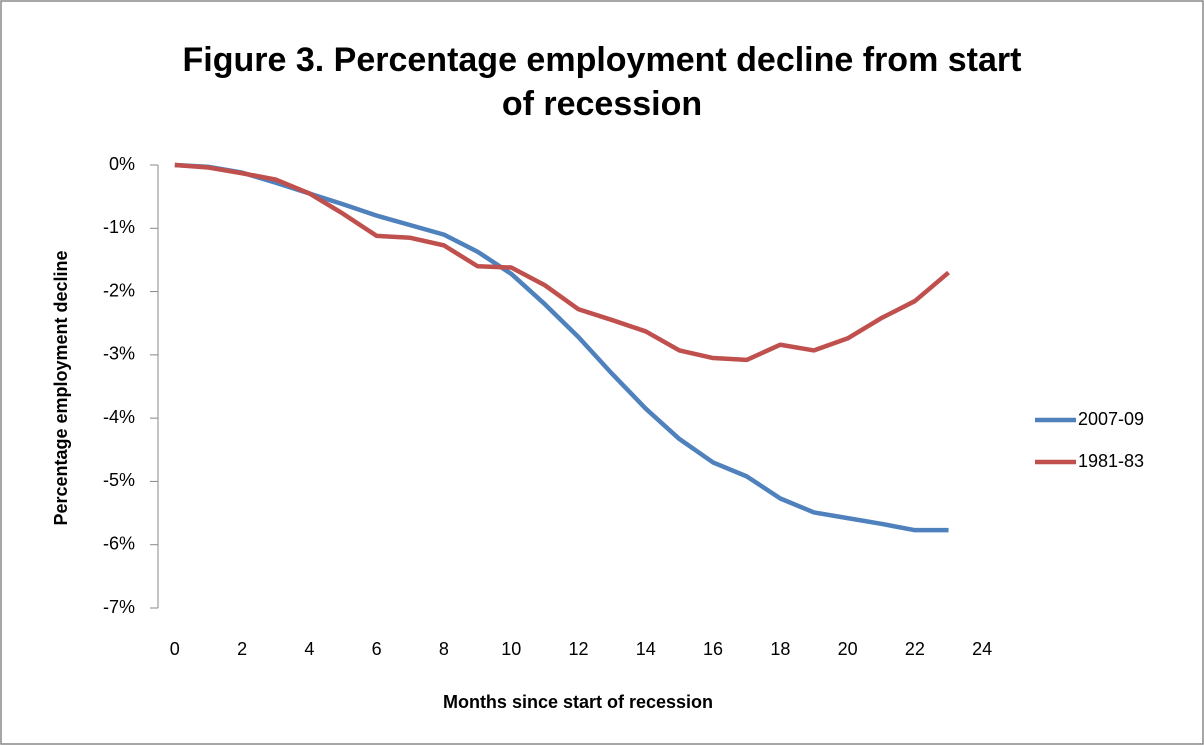 This screenshot has width=1204, height=745. What do you see at coordinates (646, 649) in the screenshot?
I see `x-tick-label: 14` at bounding box center [646, 649].